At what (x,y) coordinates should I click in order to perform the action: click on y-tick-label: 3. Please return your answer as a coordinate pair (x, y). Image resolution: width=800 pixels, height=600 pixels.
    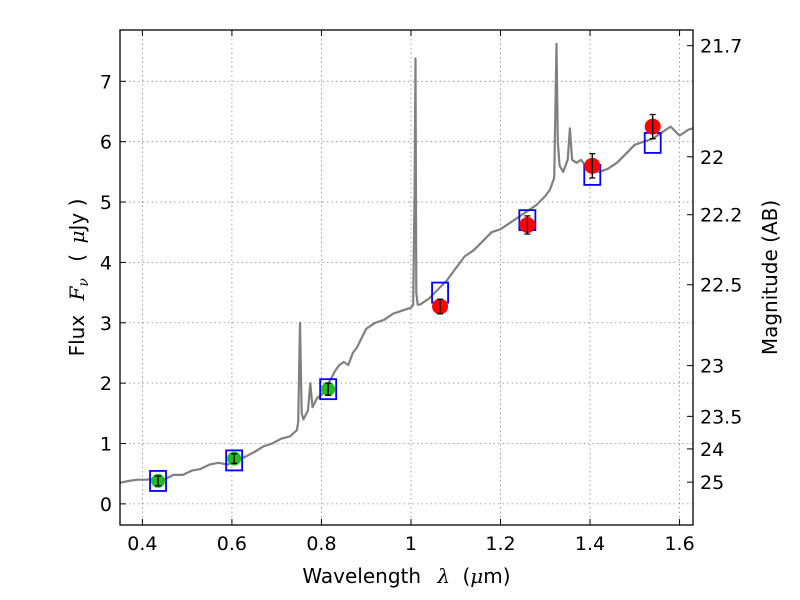
    Looking at the image, I should click on (106, 324).